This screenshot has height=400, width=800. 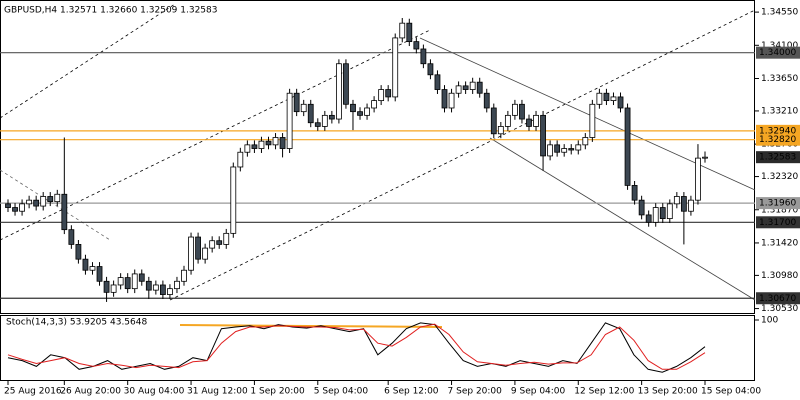 What do you see at coordinates (779, 276) in the screenshot?
I see `y-tick-label: 1.30980` at bounding box center [779, 276].